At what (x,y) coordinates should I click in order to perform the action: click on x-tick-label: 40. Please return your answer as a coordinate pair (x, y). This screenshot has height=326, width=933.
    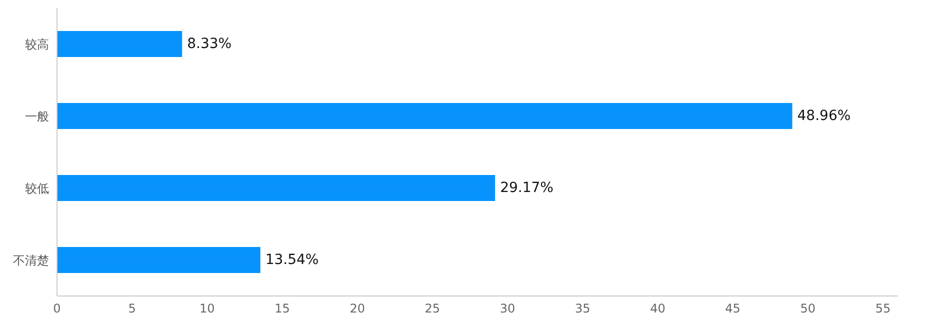
    Looking at the image, I should click on (658, 309).